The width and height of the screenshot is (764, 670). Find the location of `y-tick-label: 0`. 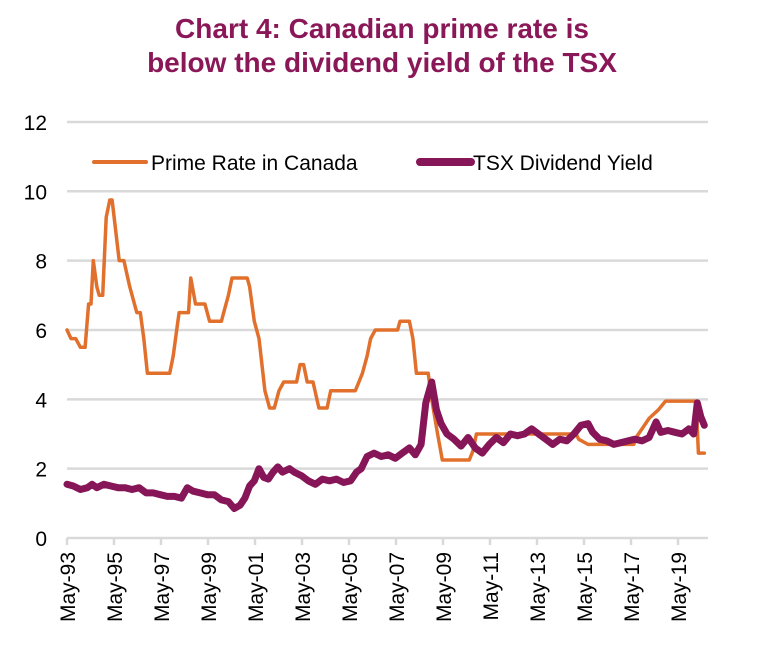

y-tick-label: 0 is located at coordinates (41, 539).